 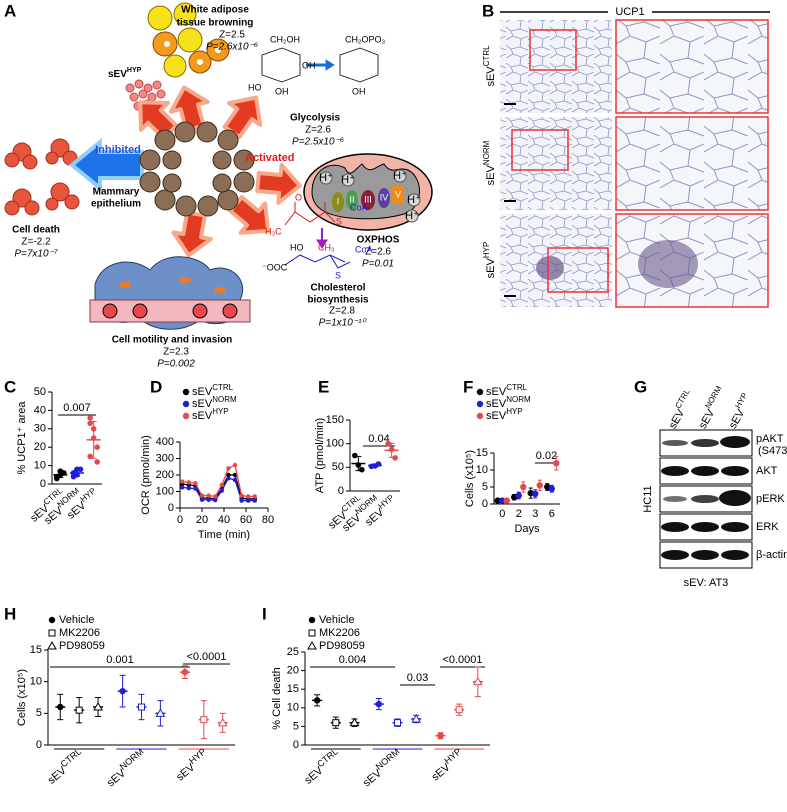 What do you see at coordinates (285, 39) in the screenshot?
I see `chem-label: CH₂OH` at bounding box center [285, 39].